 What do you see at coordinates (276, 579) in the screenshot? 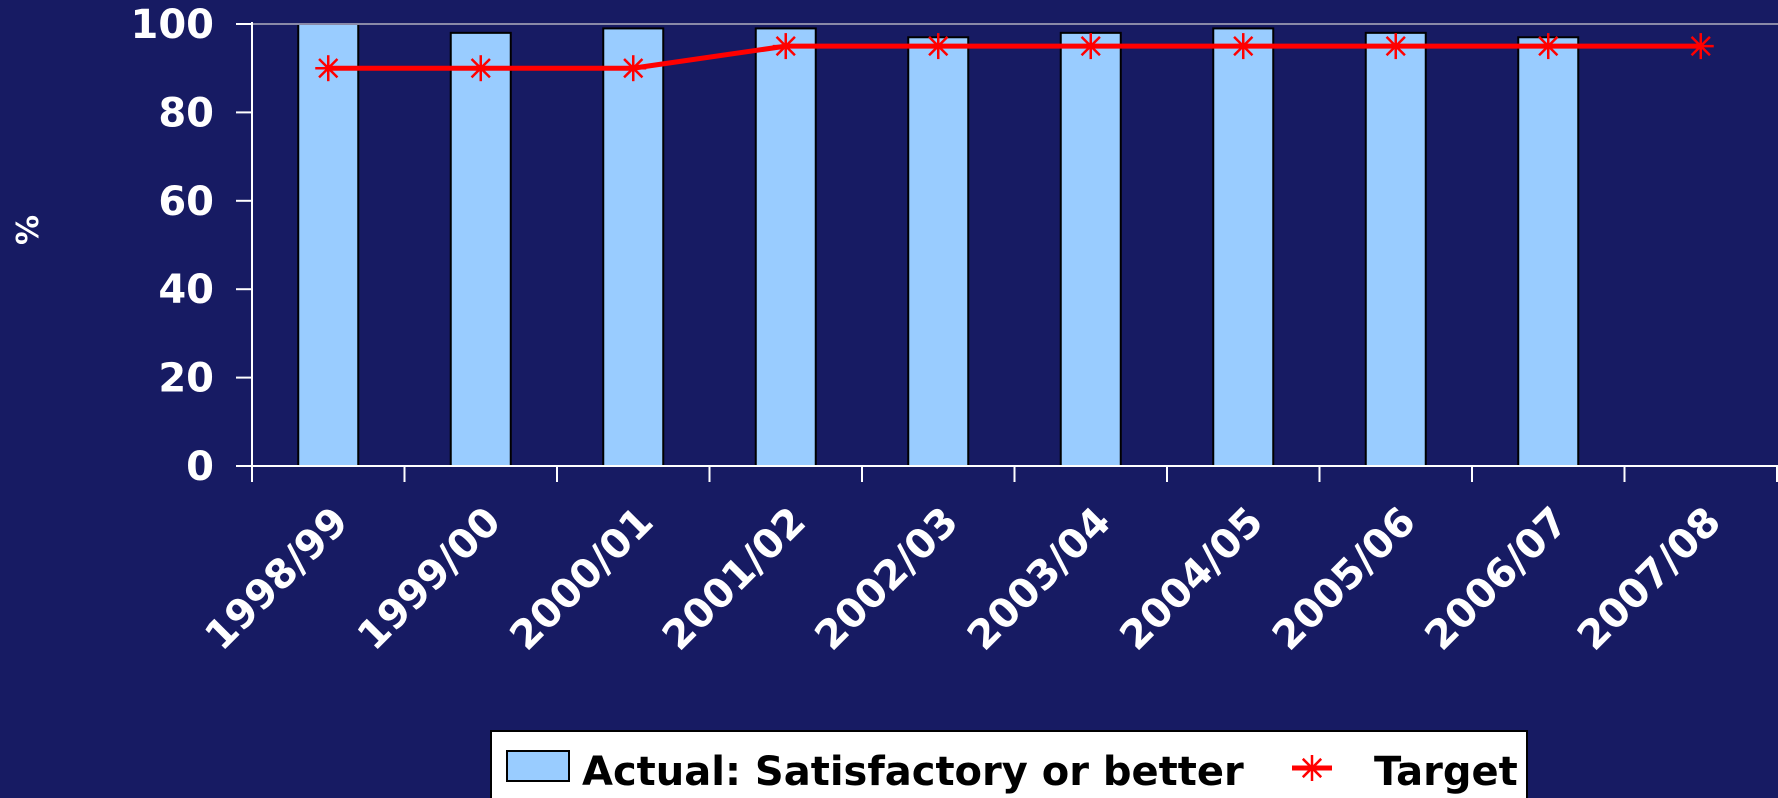
I see `x-tick-label: 1998/99` at bounding box center [276, 579].